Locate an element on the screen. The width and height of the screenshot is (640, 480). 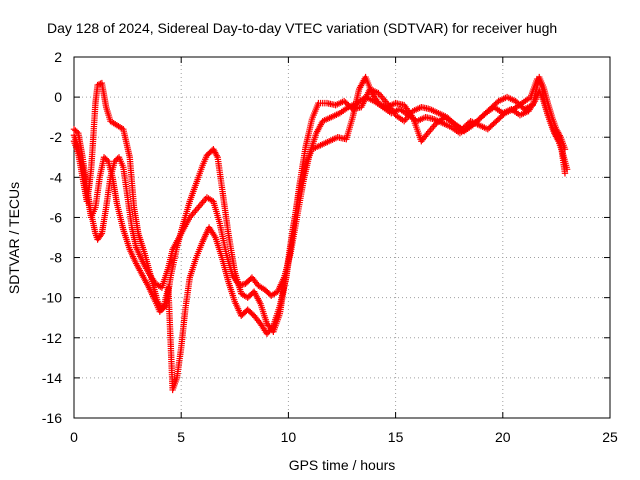
x-axis-label: GPS time / hours is located at coordinates (342, 465).